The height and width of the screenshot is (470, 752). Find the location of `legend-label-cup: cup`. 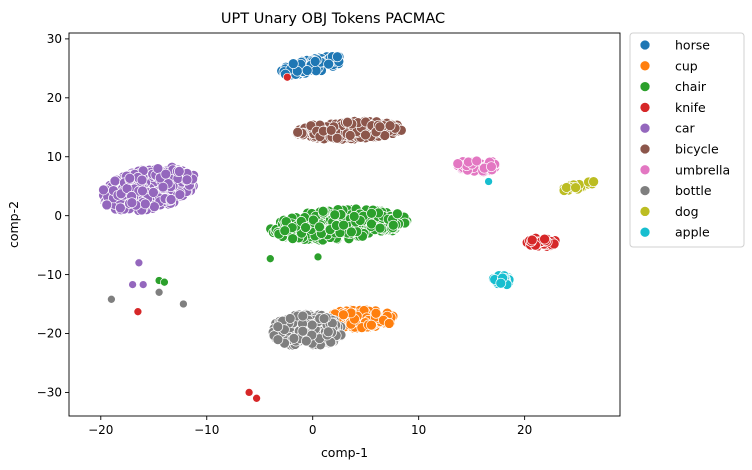

legend-label-cup: cup is located at coordinates (686, 65).